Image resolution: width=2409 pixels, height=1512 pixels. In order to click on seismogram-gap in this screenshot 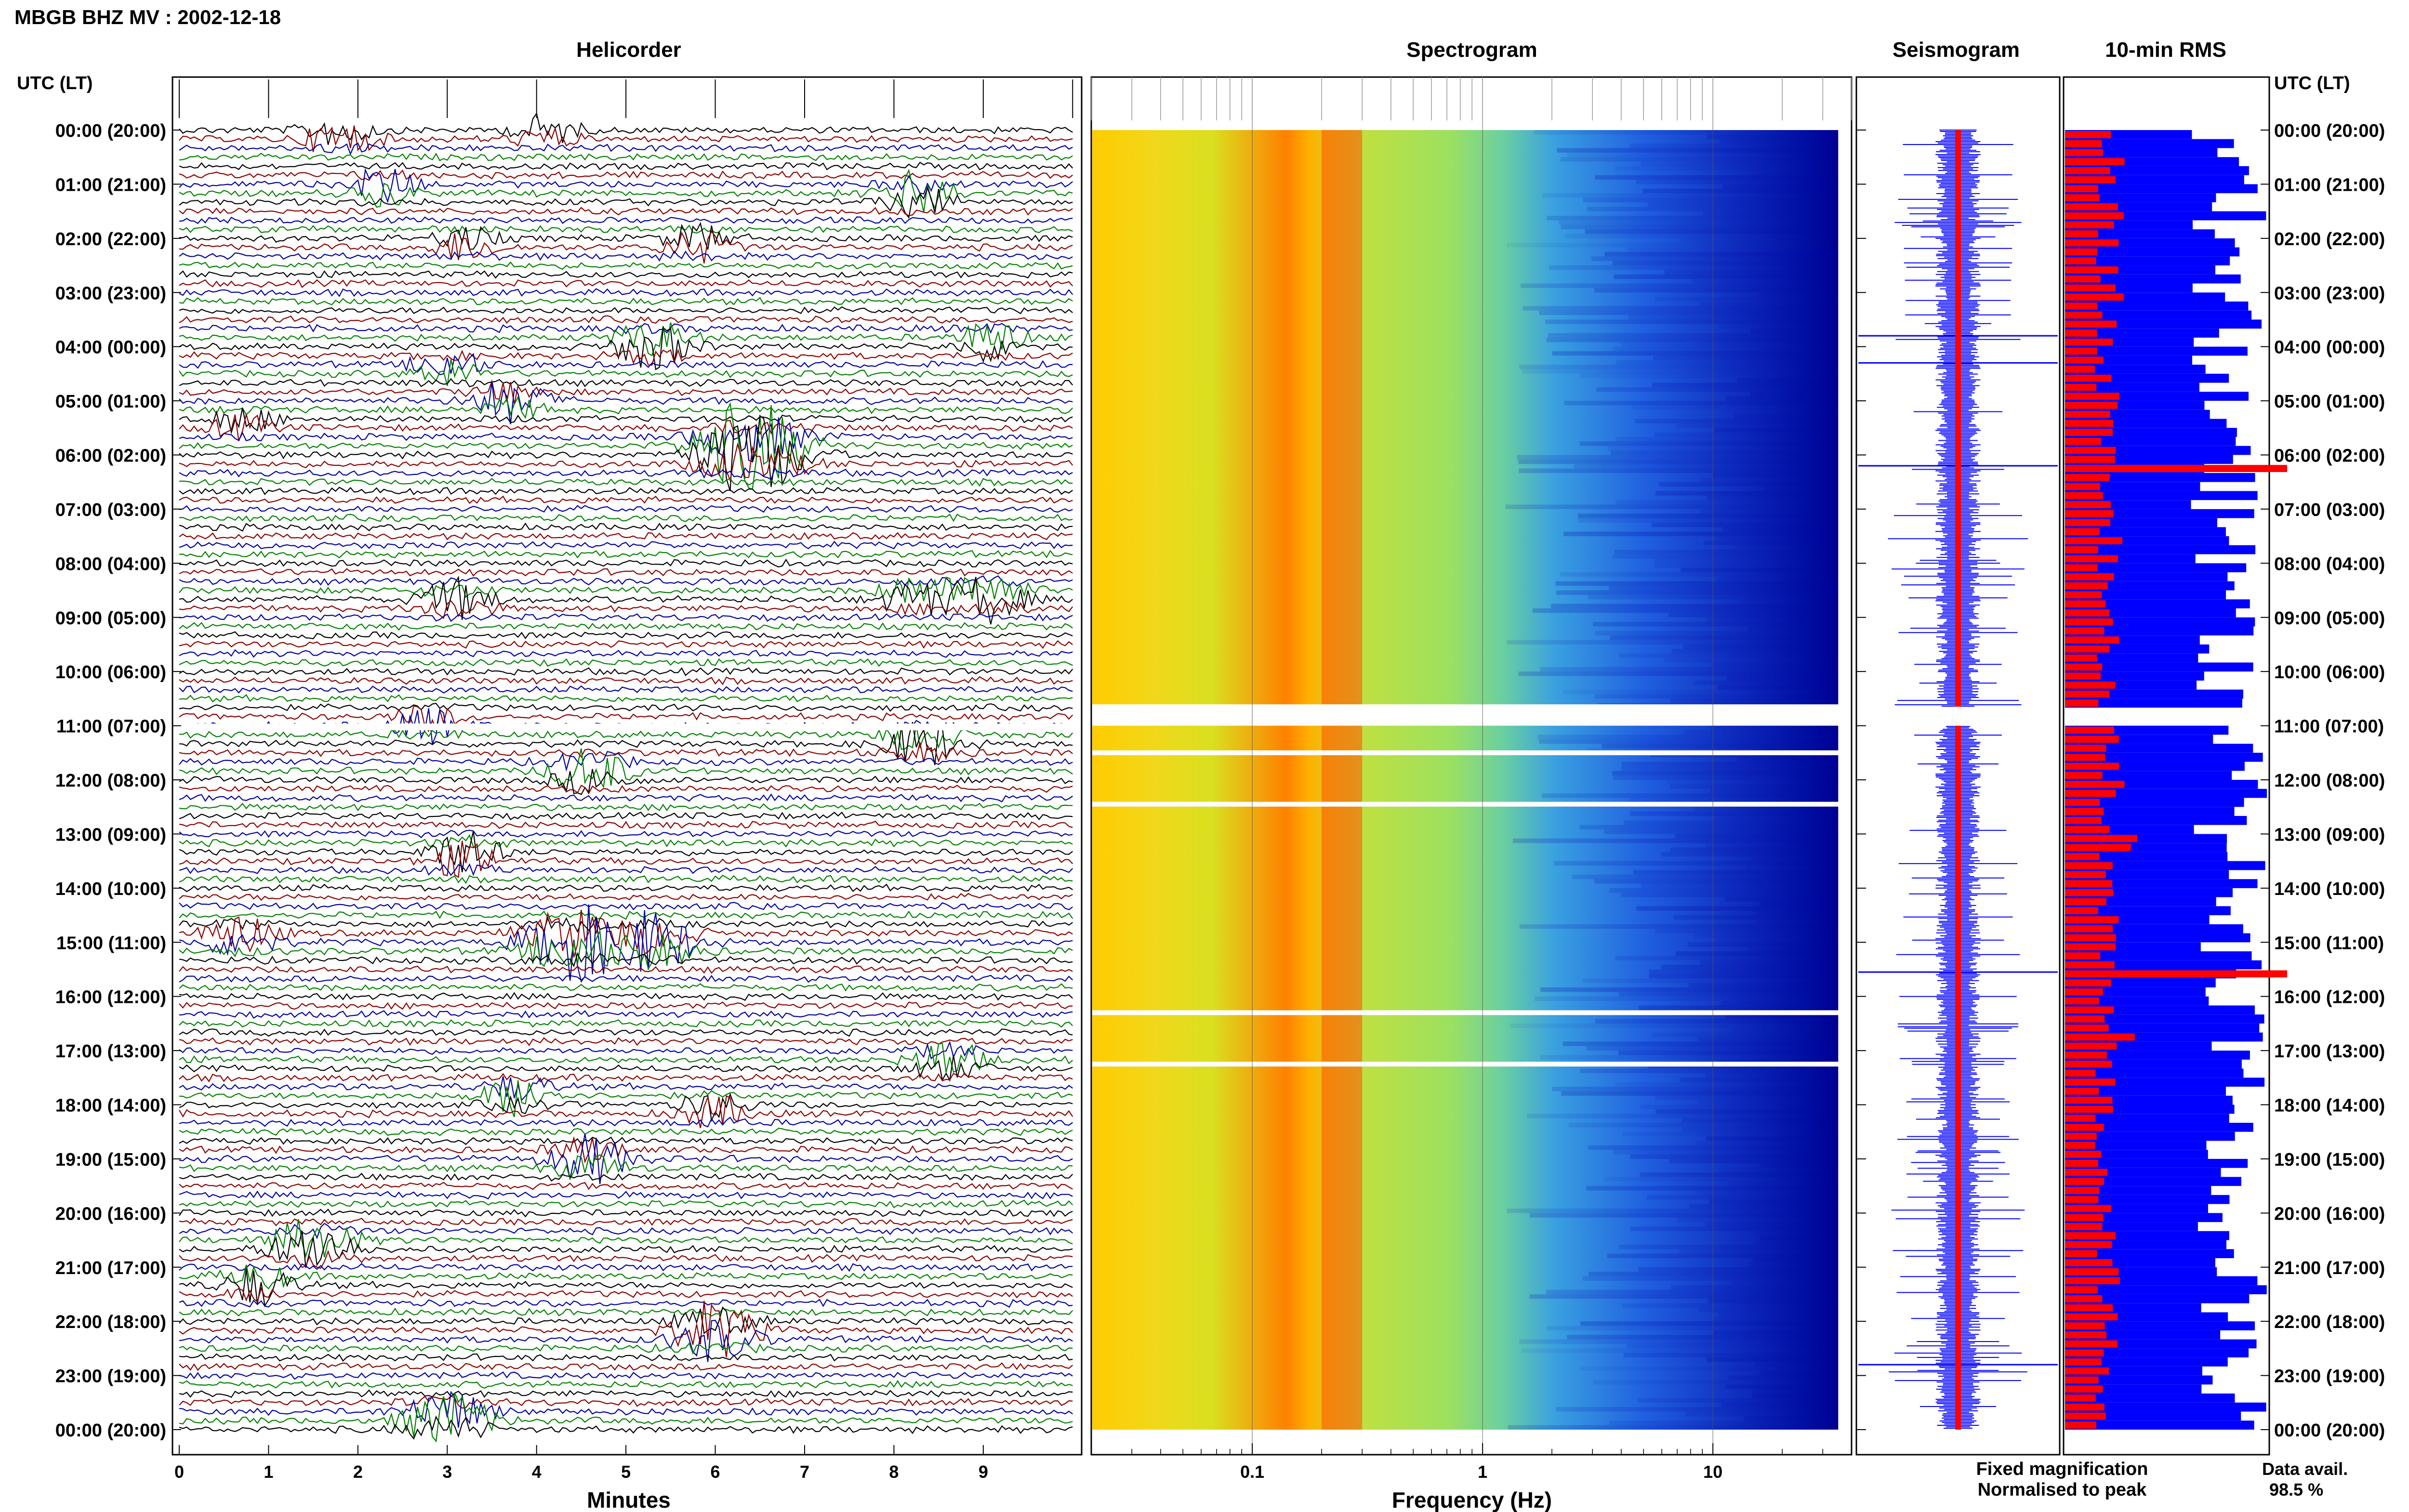, I will do `click(1958, 716)`.